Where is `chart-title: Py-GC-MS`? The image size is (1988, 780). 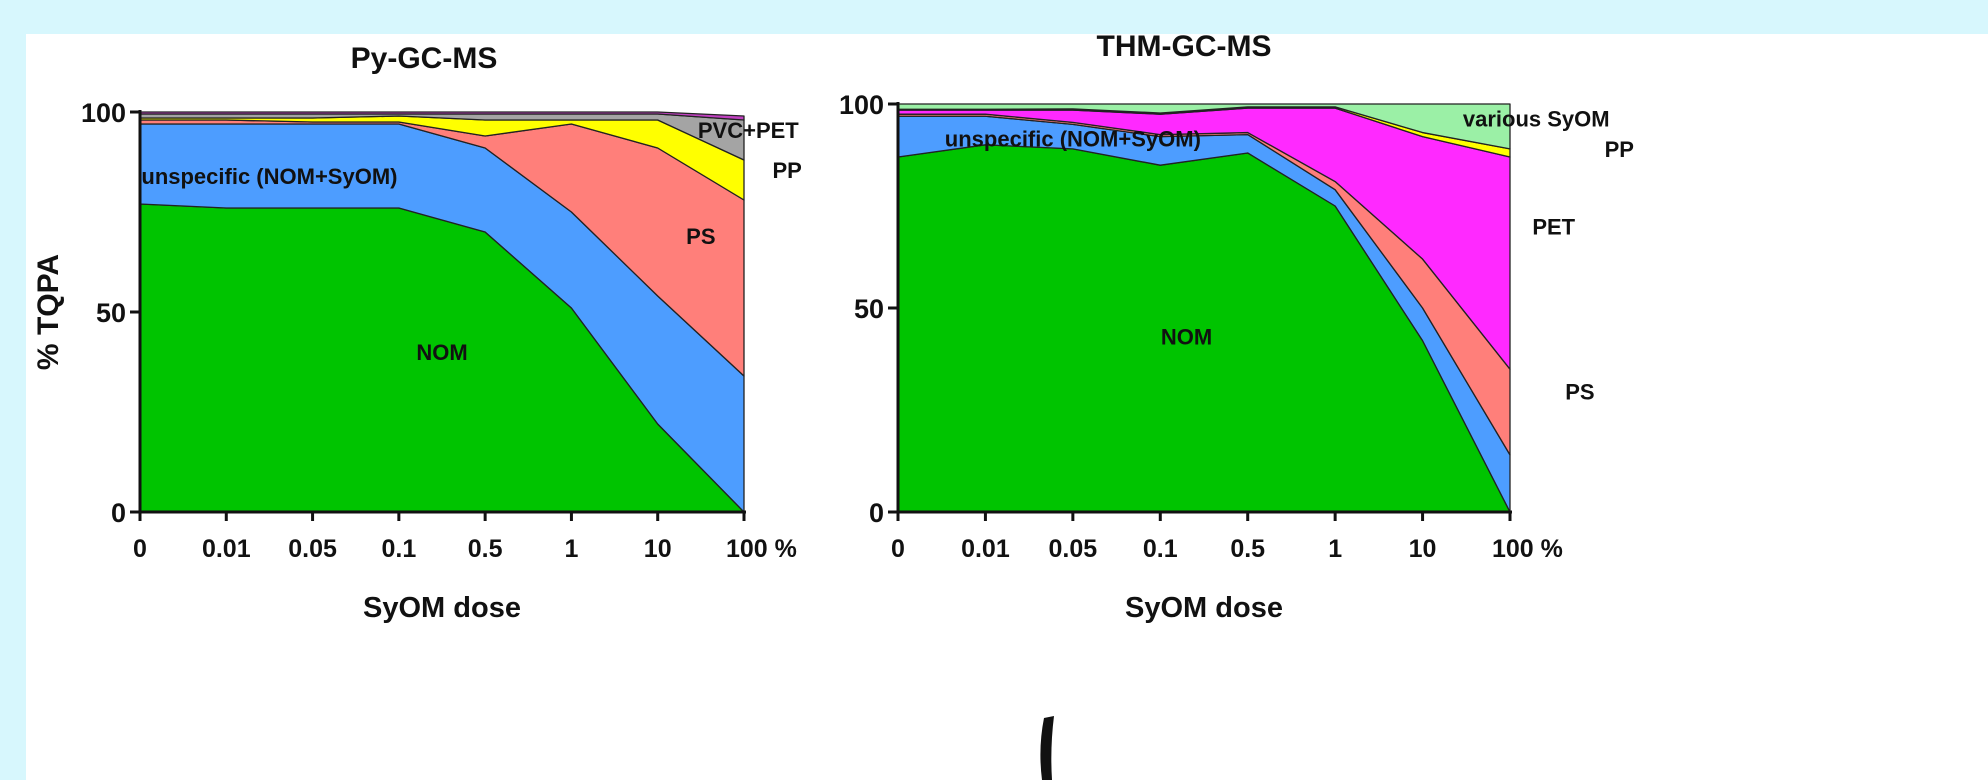
chart-title: Py-GC-MS is located at coordinates (424, 58).